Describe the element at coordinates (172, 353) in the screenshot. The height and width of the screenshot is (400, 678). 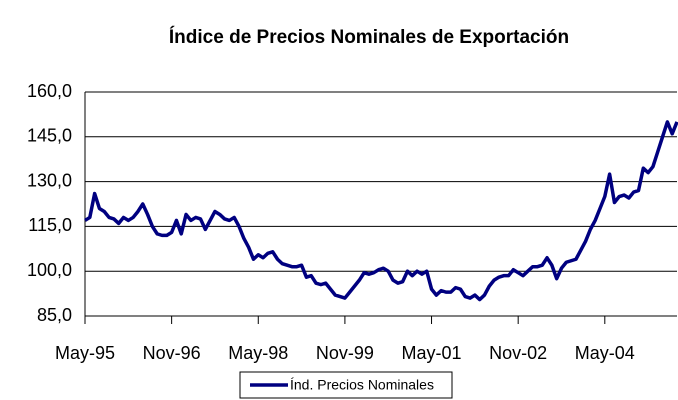
I see `x-tick-label: Nov-96` at that location.